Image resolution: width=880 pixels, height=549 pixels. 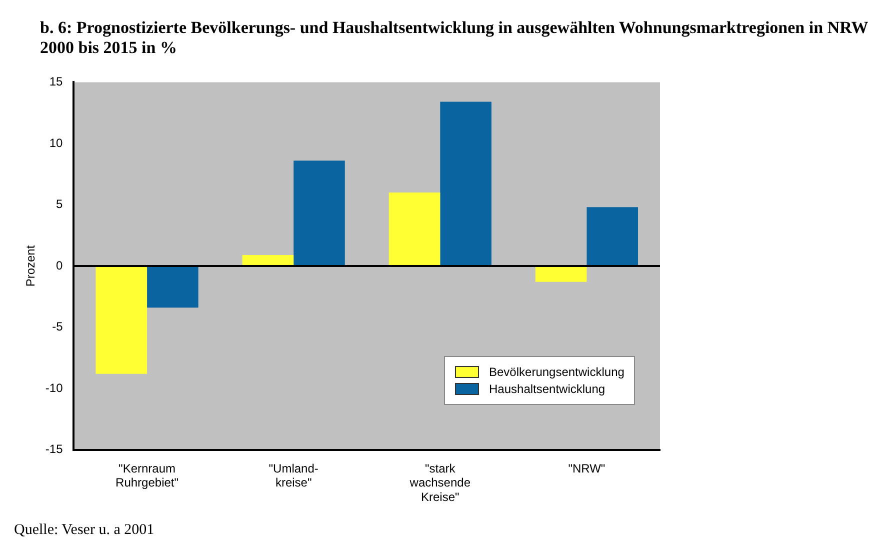 What do you see at coordinates (54, 449) in the screenshot?
I see `y-tick-label: -15` at bounding box center [54, 449].